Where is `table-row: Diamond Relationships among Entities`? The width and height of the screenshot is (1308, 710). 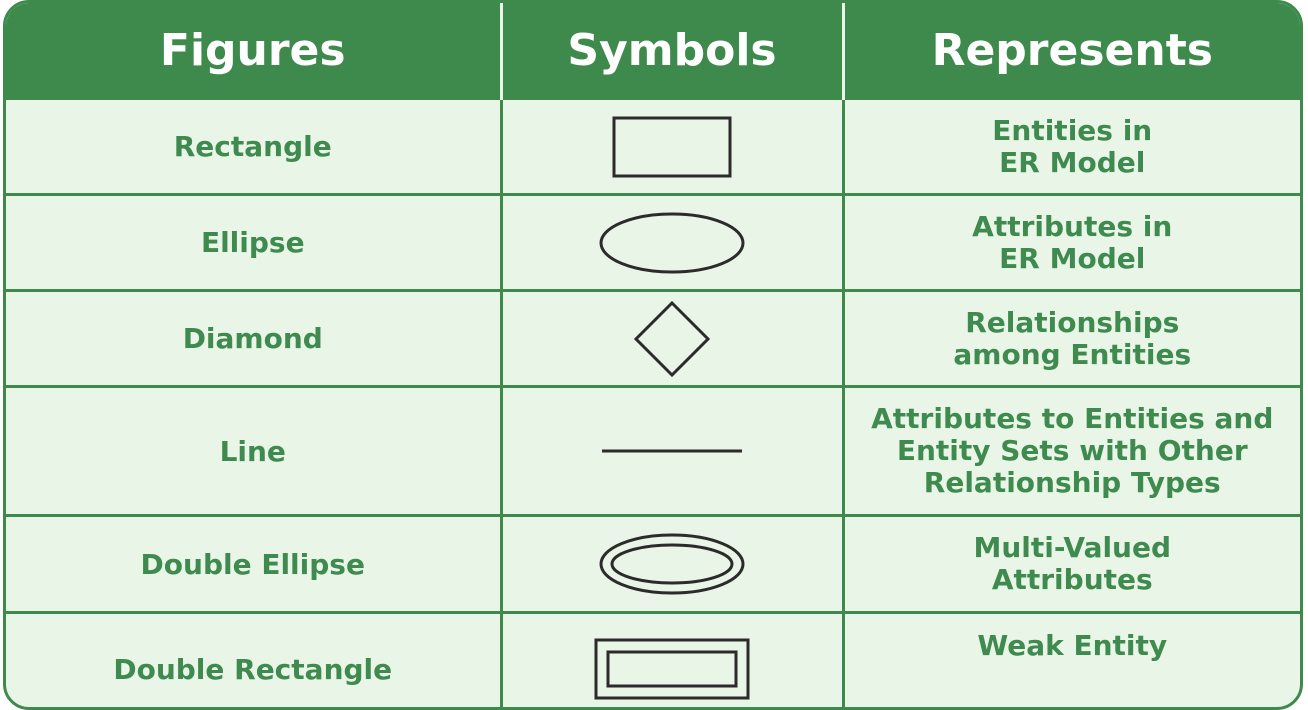 table-row: Diamond Relationships among Entities is located at coordinates (653, 338).